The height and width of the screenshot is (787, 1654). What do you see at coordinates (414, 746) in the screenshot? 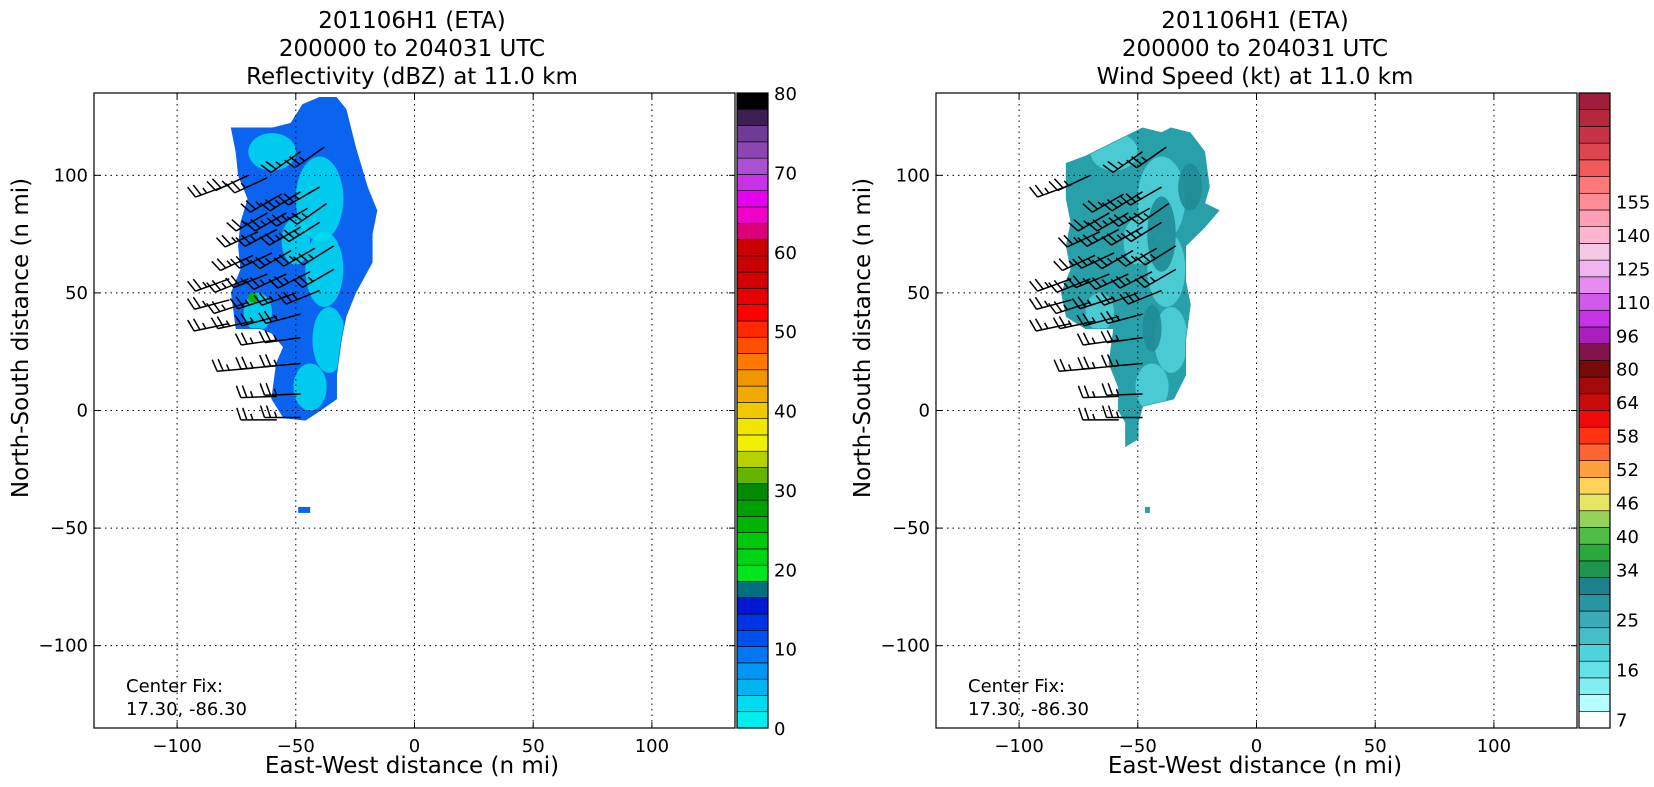
I see `x-tick-label: 0` at bounding box center [414, 746].